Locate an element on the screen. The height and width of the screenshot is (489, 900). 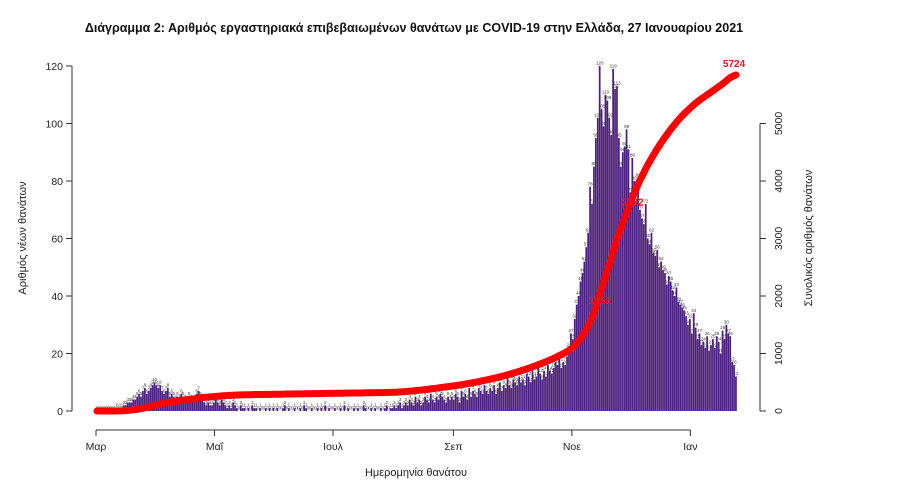
bar-value-label: 16 is located at coordinates (566, 362).